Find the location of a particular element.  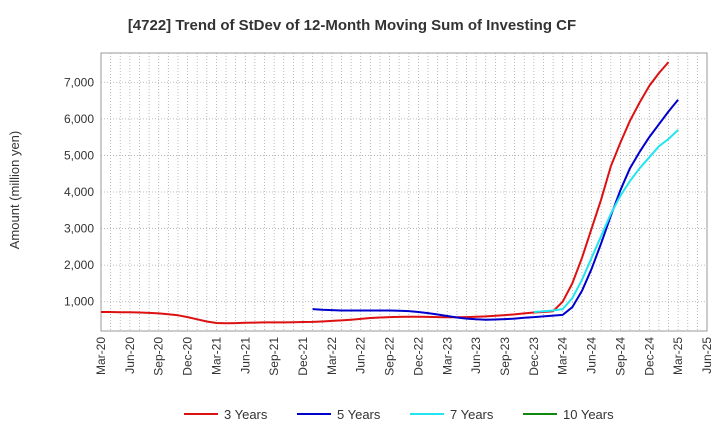

legend-label: 10 Years is located at coordinates (588, 414).